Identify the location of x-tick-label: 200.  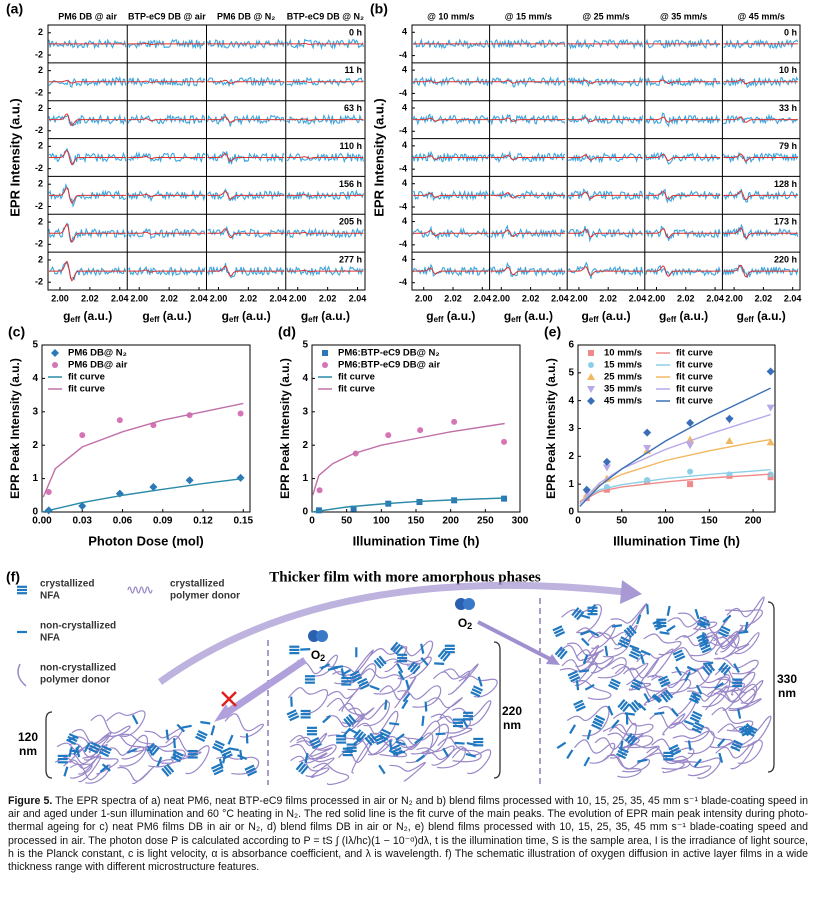
(753, 521).